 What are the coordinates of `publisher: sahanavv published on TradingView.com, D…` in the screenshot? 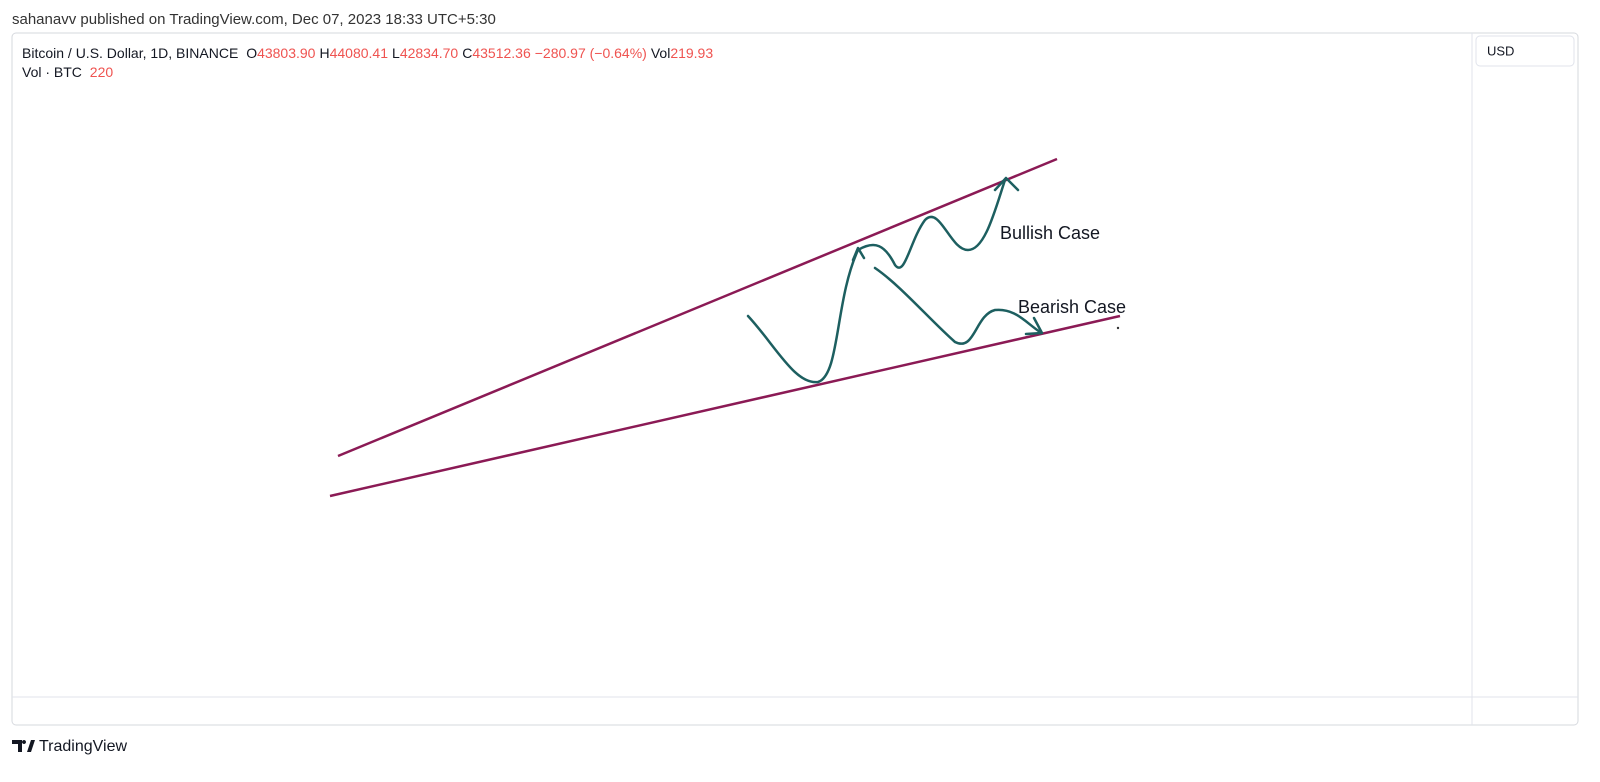 It's located at (254, 19).